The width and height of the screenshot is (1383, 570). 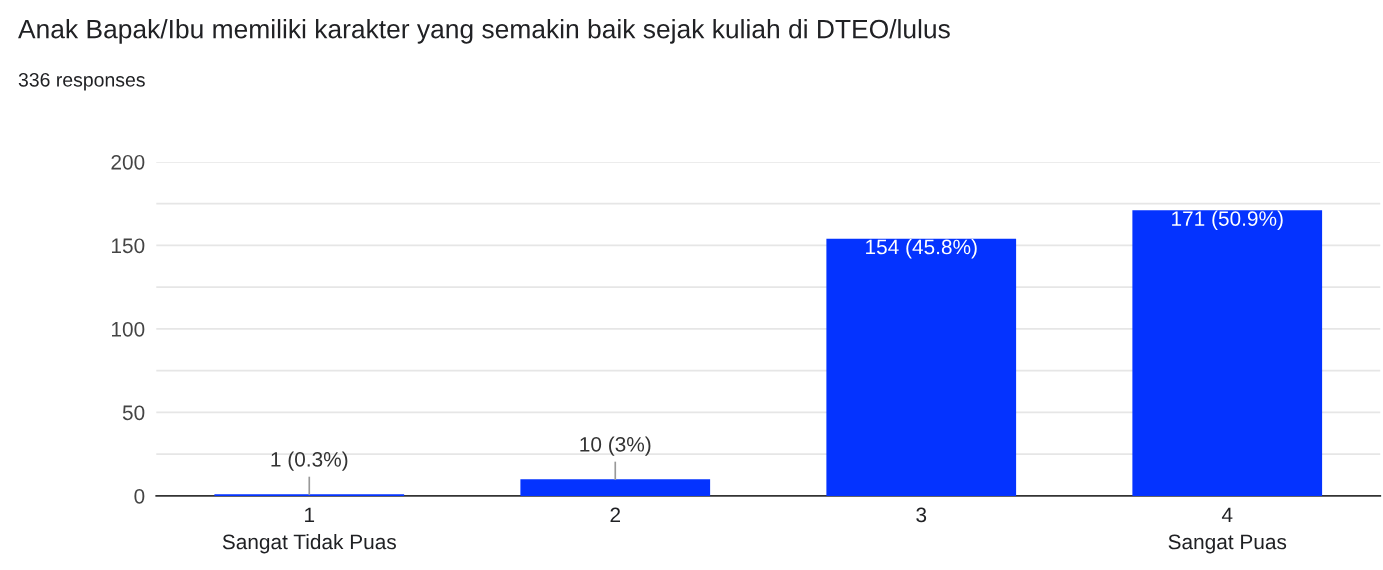 What do you see at coordinates (921, 515) in the screenshot?
I see `x-tick-label: 3` at bounding box center [921, 515].